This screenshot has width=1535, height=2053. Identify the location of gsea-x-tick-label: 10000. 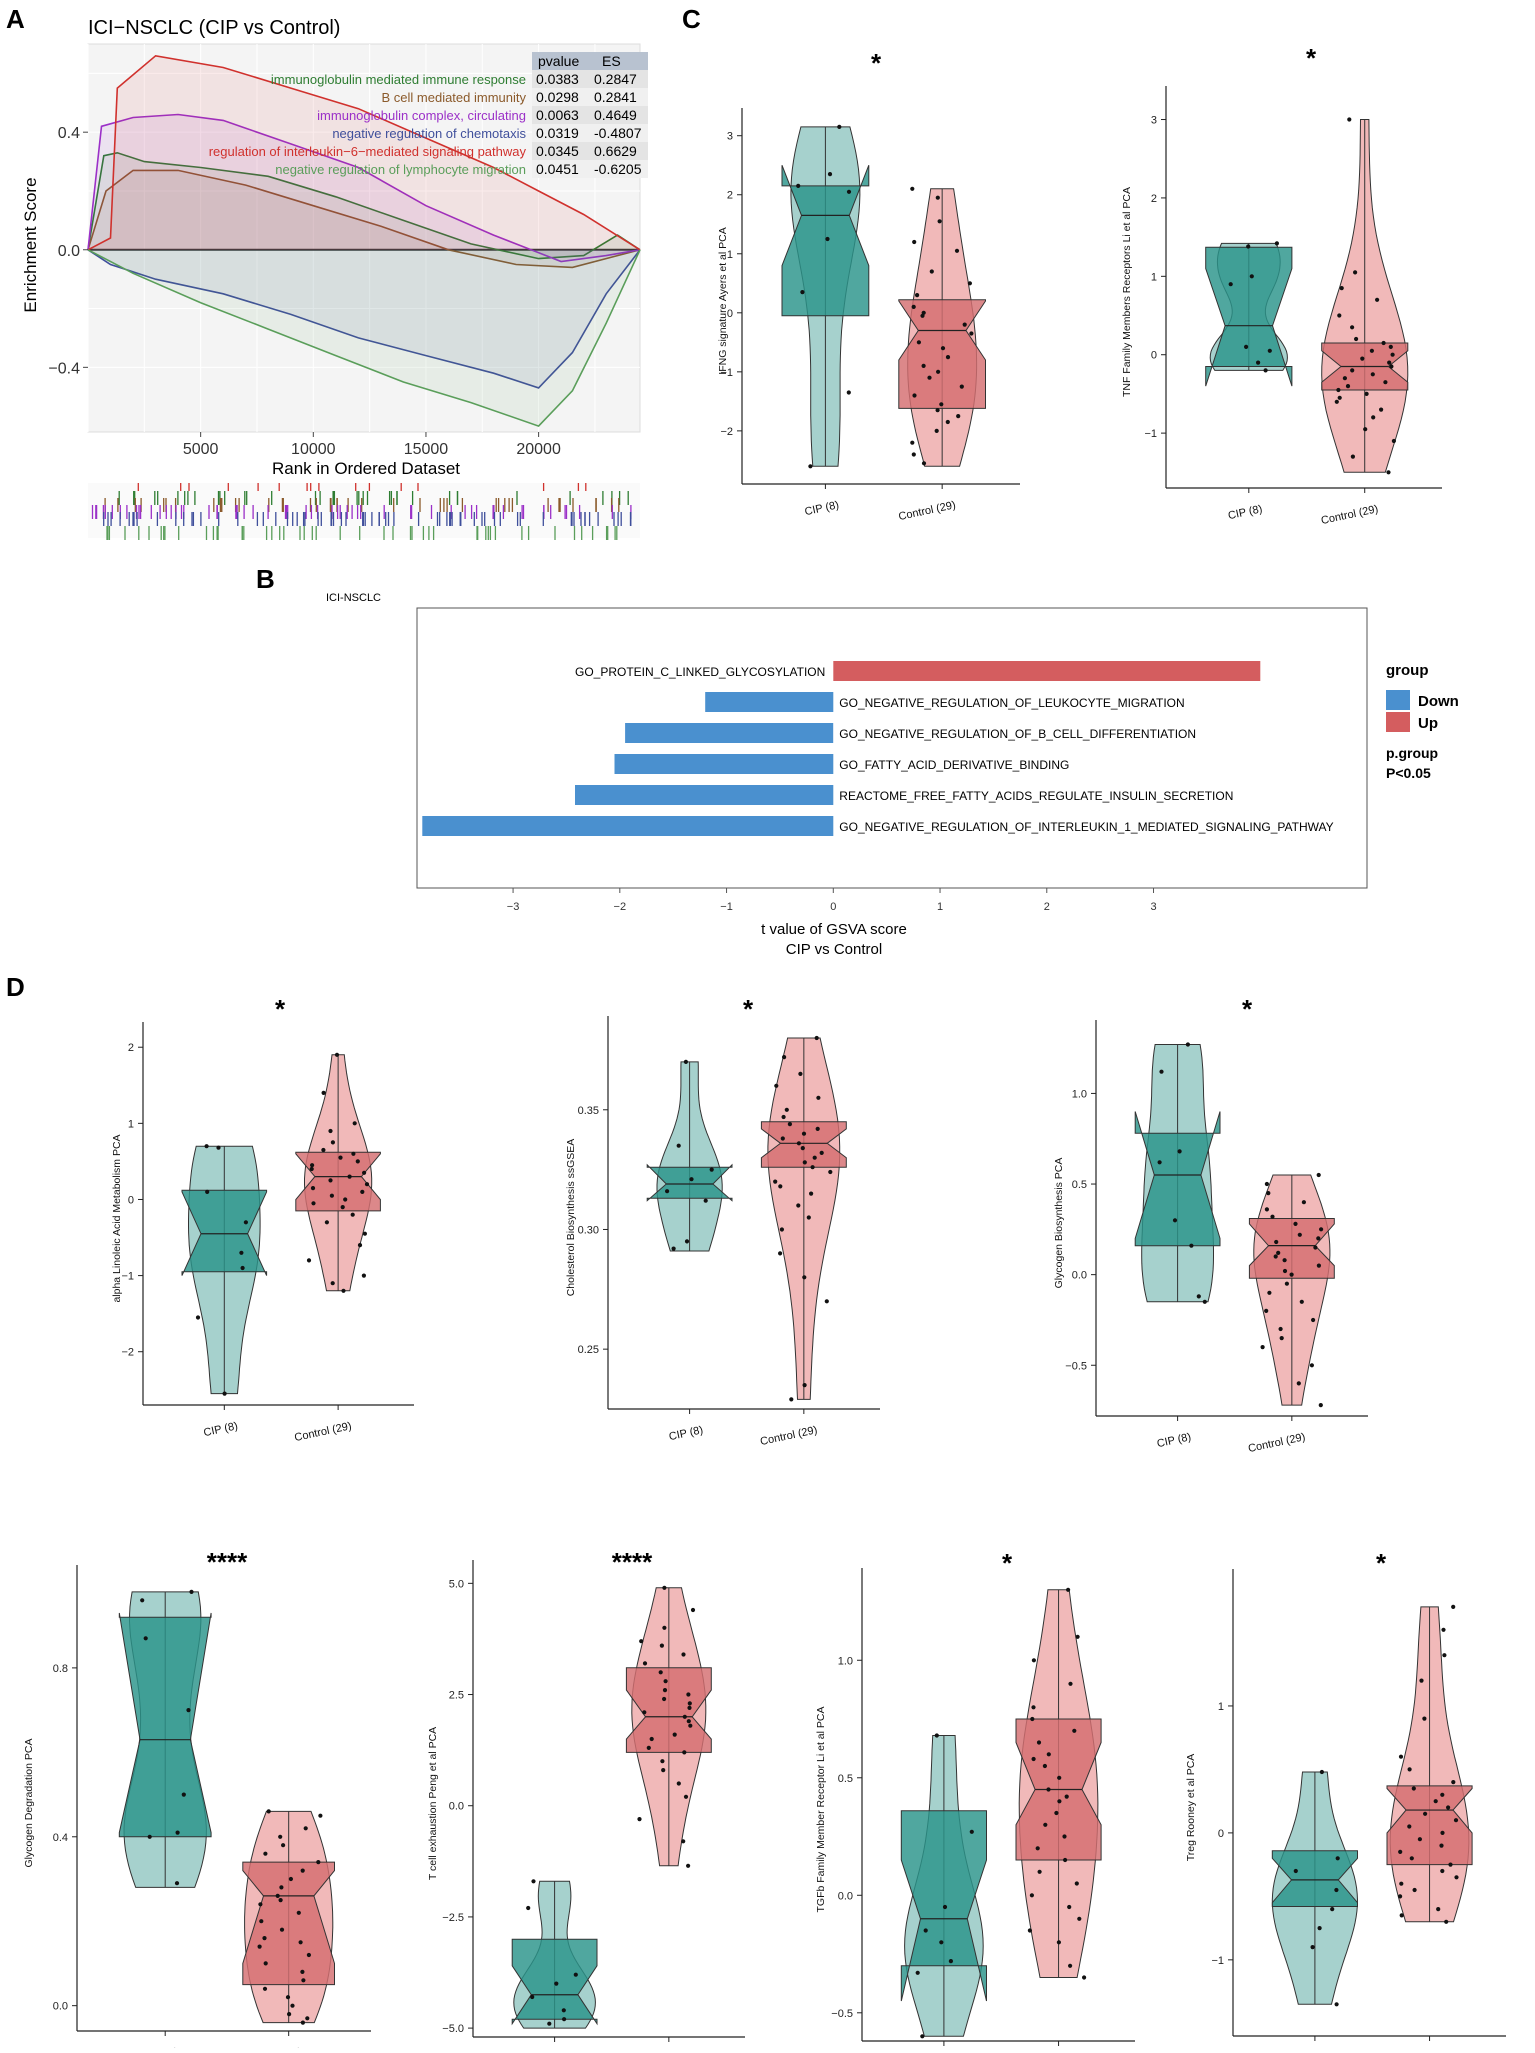
(313, 449).